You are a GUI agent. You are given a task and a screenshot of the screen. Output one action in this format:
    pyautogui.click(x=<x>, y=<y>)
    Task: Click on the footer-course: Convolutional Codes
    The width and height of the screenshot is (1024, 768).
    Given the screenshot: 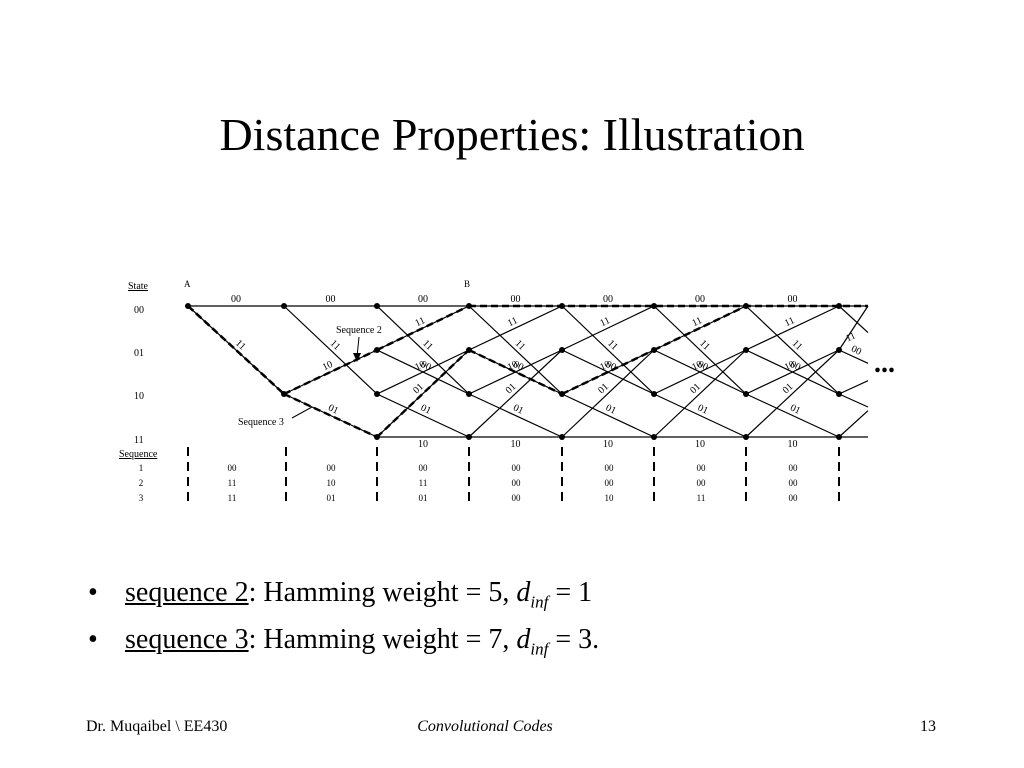 What is the action you would take?
    pyautogui.click(x=485, y=726)
    